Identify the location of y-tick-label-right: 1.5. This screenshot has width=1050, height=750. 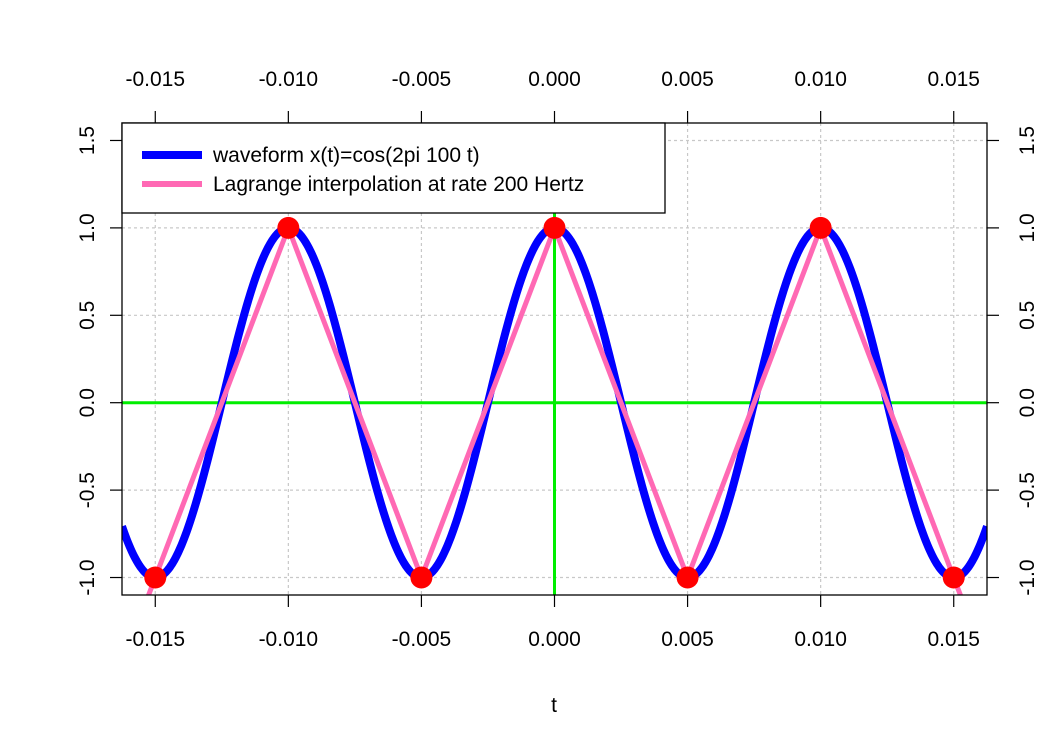
(1027, 140).